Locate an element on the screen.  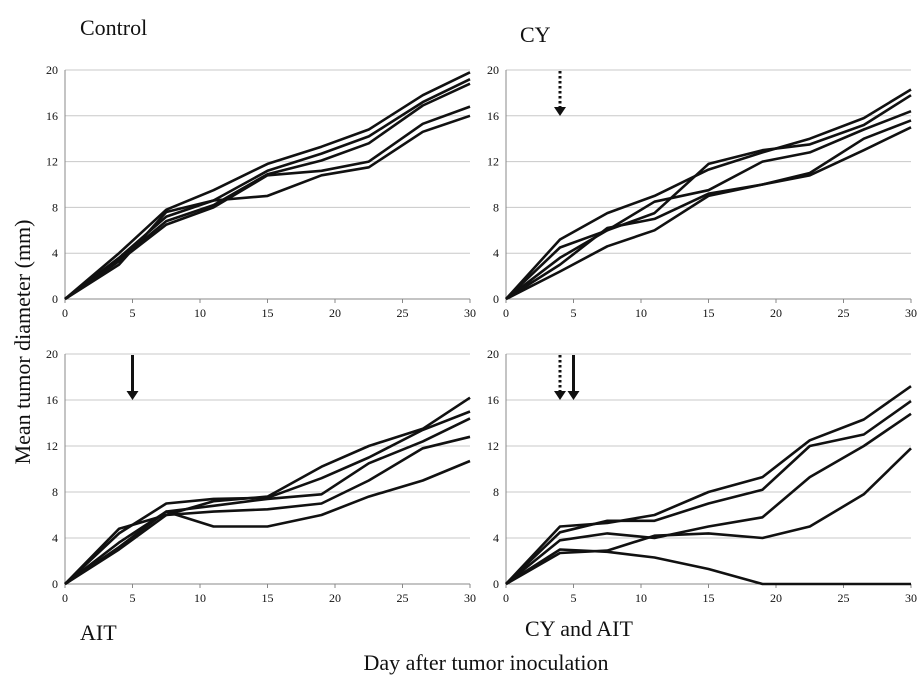
panel-title: CY and AIT is located at coordinates (579, 628).